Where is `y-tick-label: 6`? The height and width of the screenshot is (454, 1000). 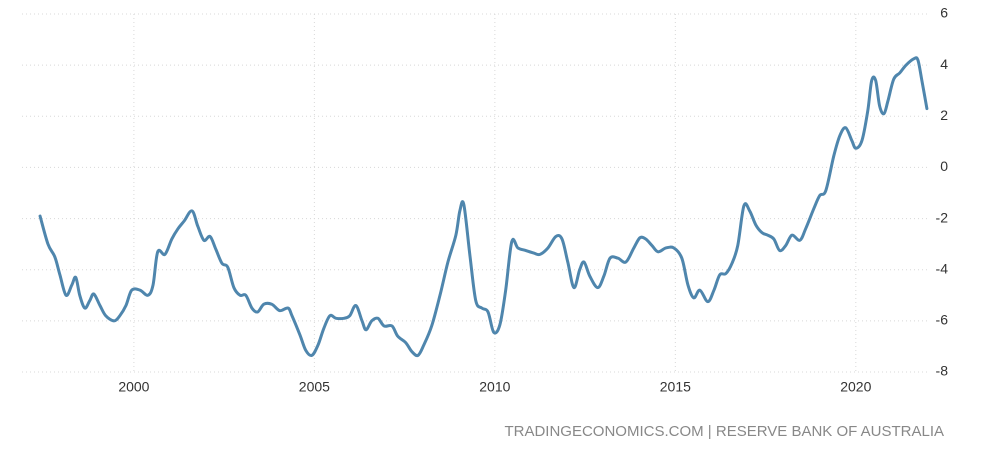 y-tick-label: 6 is located at coordinates (944, 13).